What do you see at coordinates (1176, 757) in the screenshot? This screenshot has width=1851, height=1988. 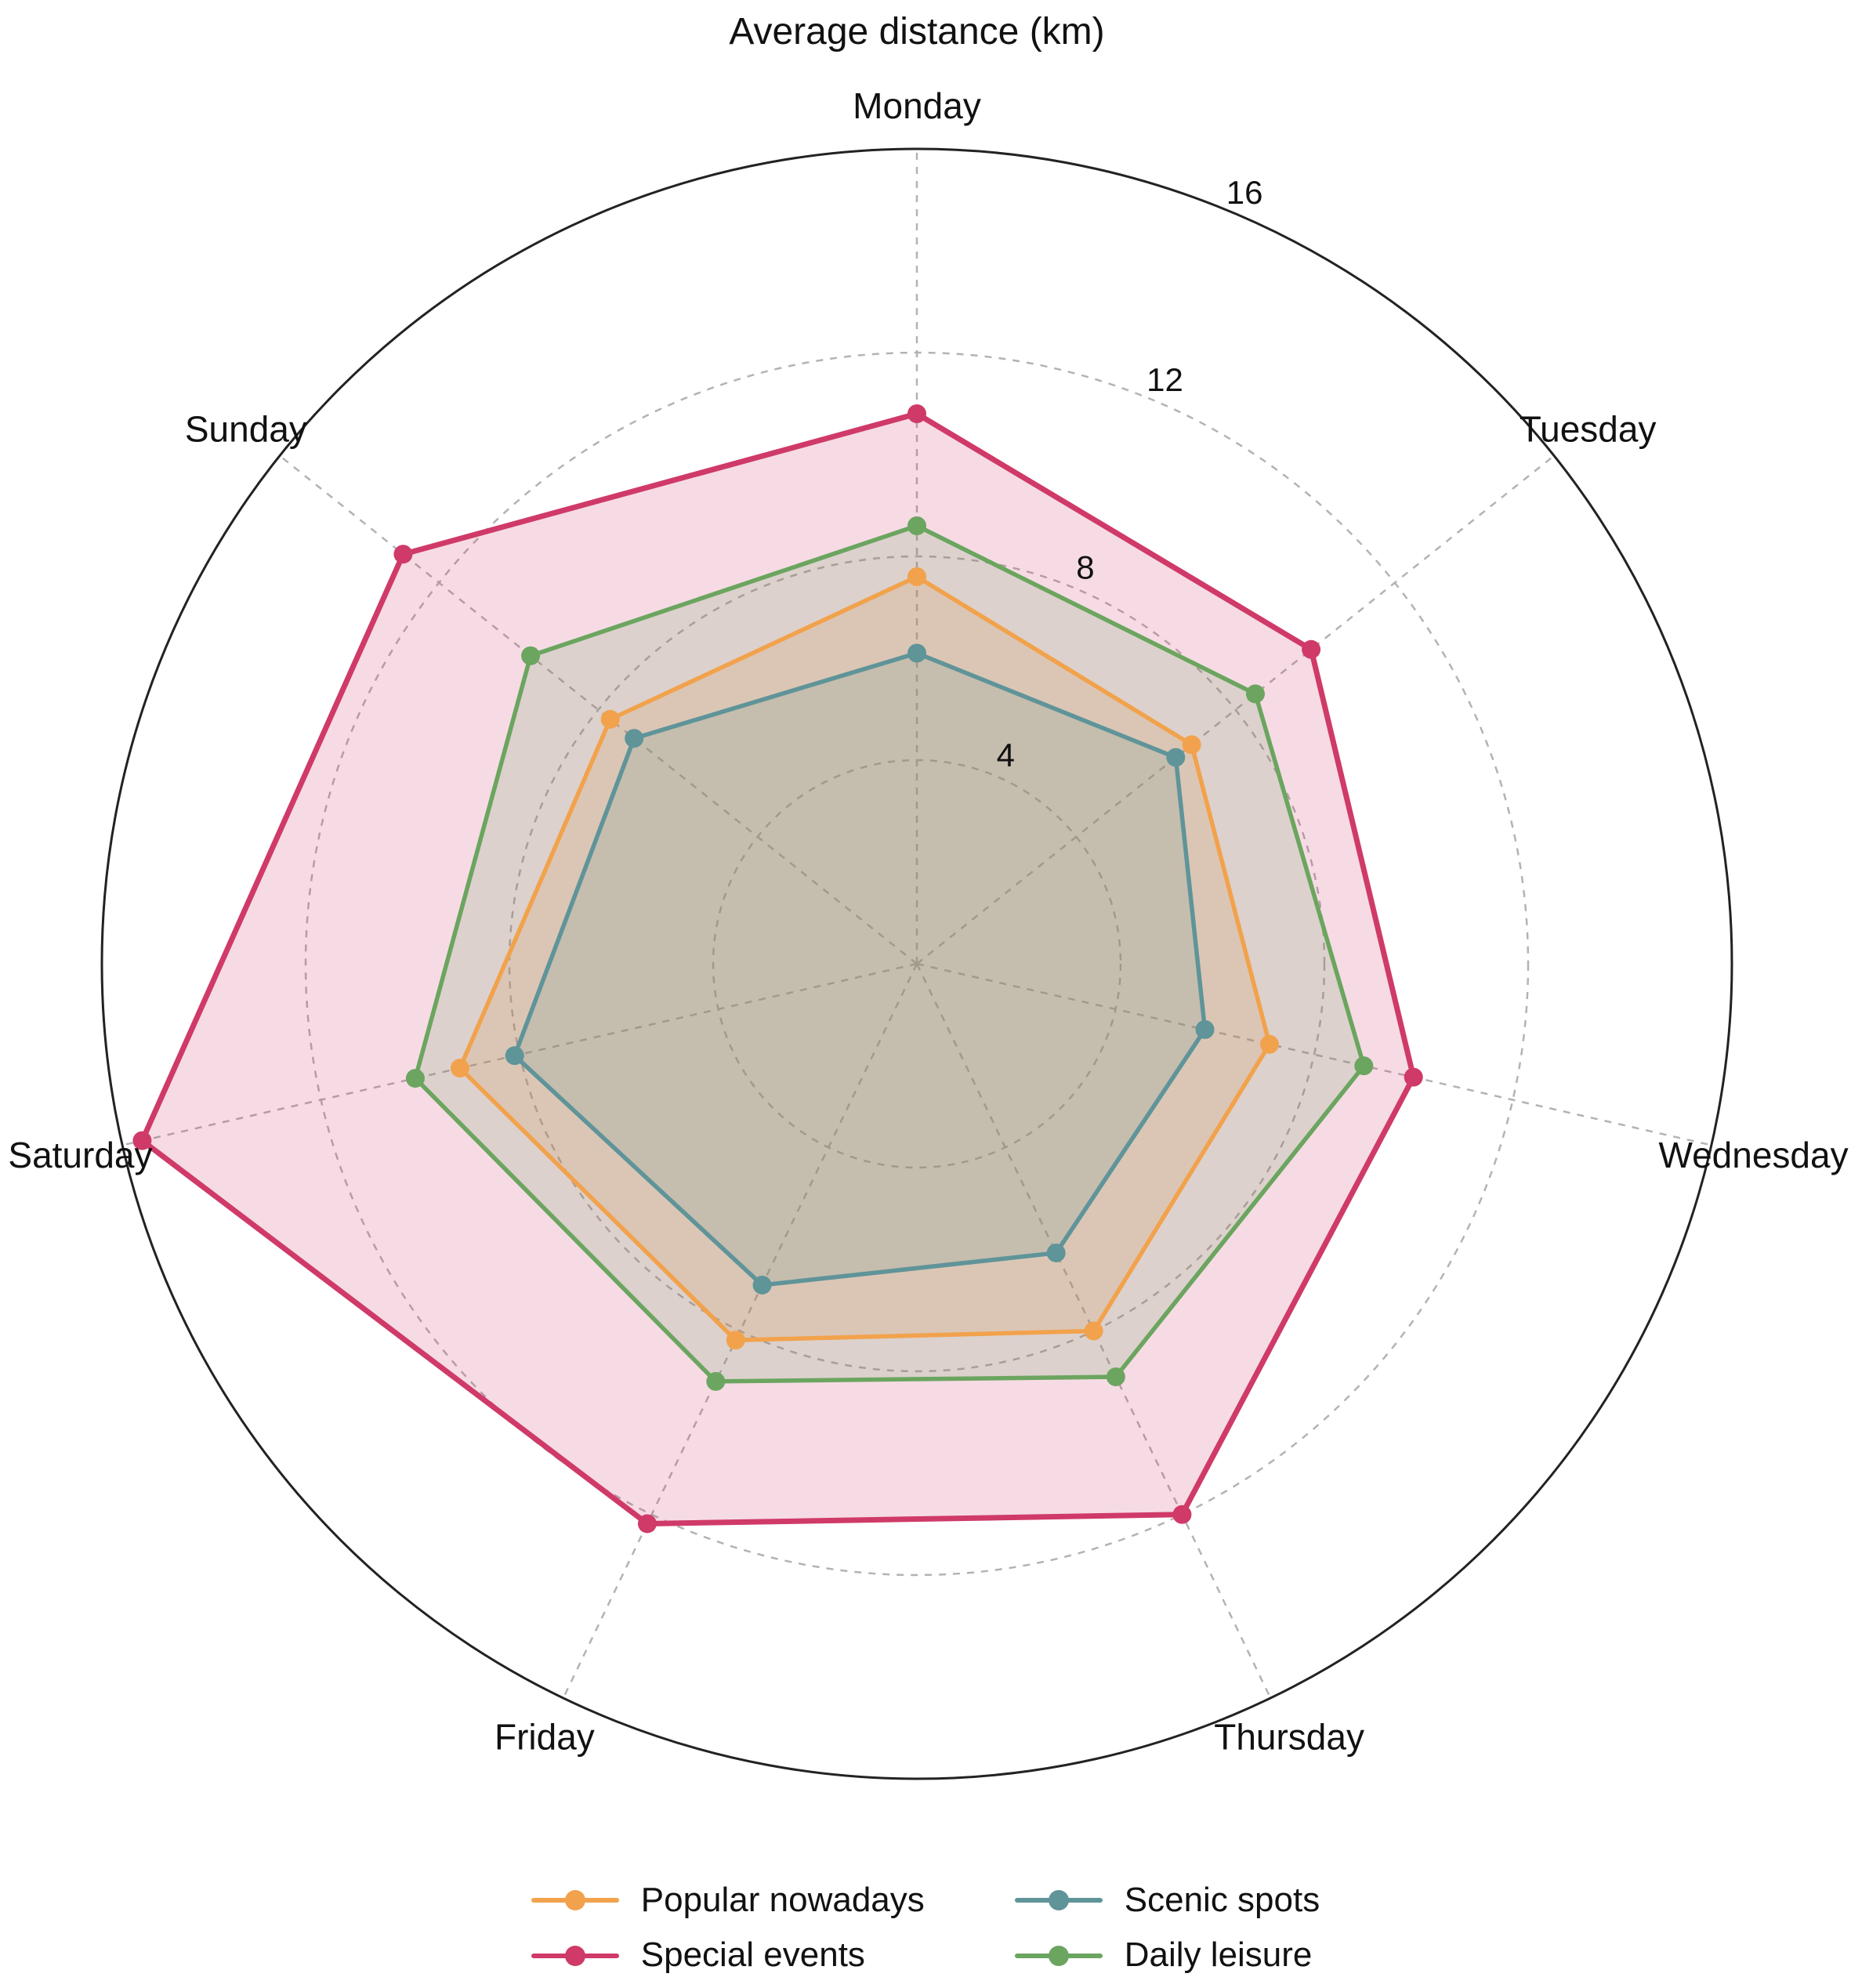 I see `marker-scenic-spots-tuesday` at bounding box center [1176, 757].